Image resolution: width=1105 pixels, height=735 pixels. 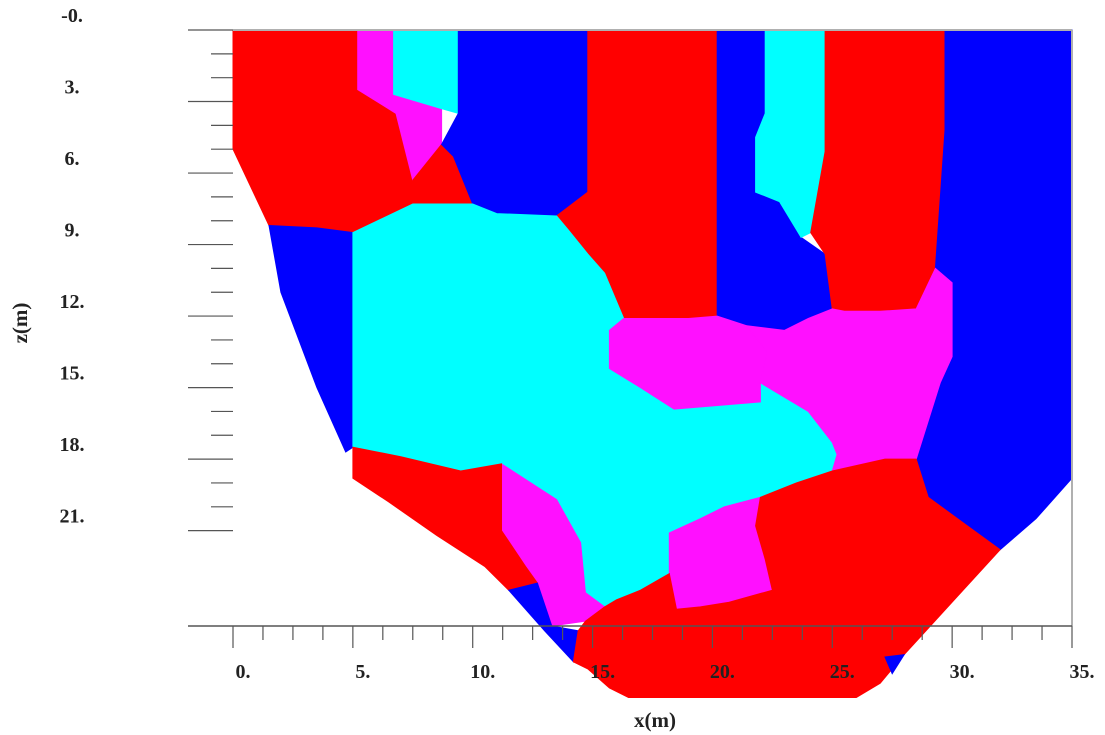 What do you see at coordinates (146, 268) in the screenshot?
I see `y-axis: -0. 3. 6. 9. 12. 15. 18. 21.` at bounding box center [146, 268].